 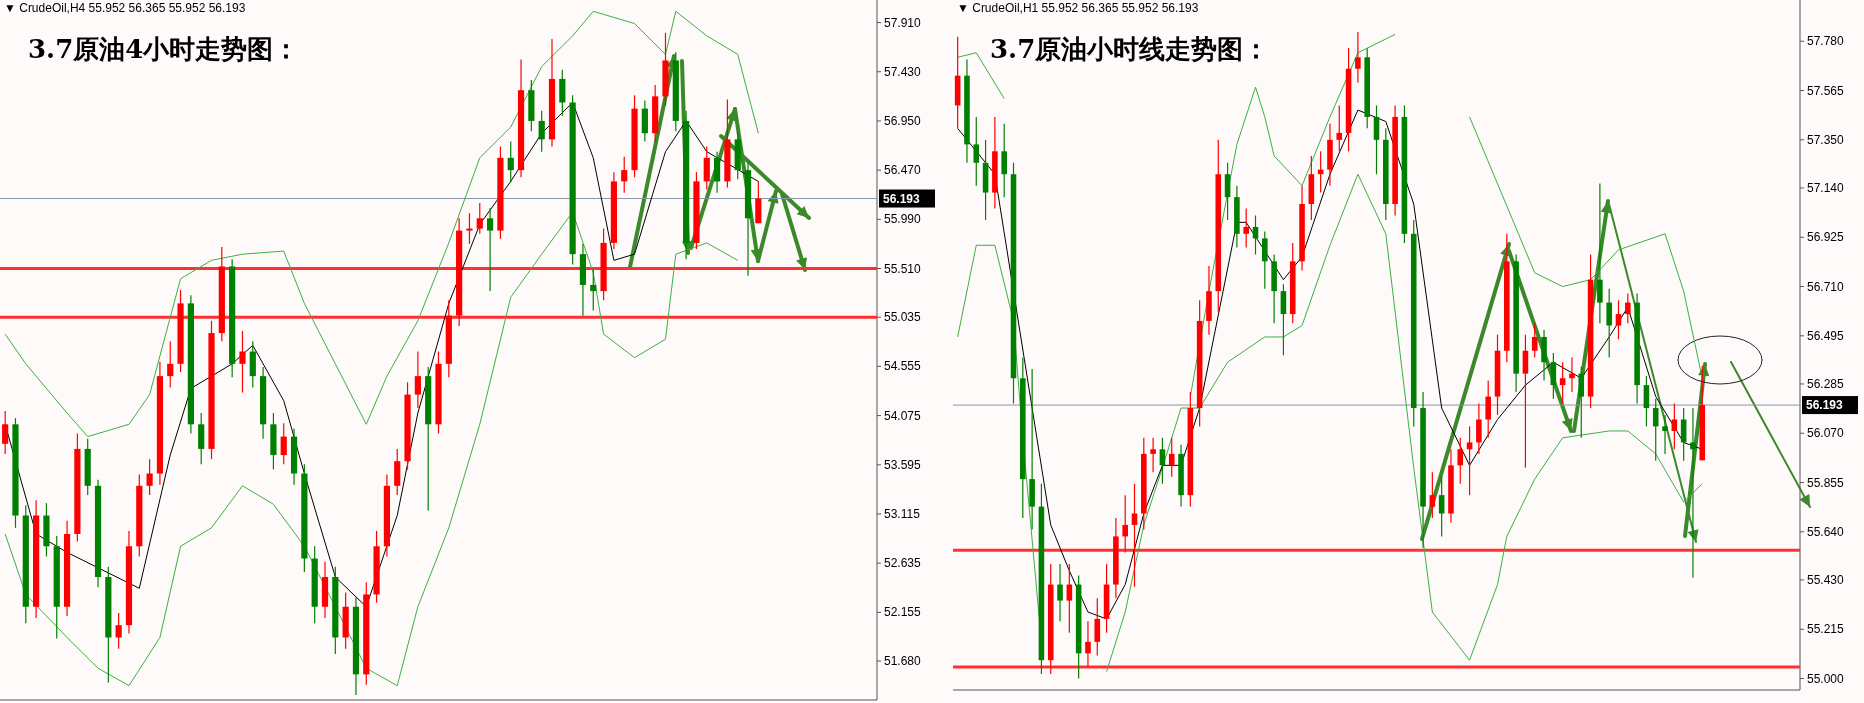 What do you see at coordinates (903, 563) in the screenshot?
I see `y-tick-label: 52.635` at bounding box center [903, 563].